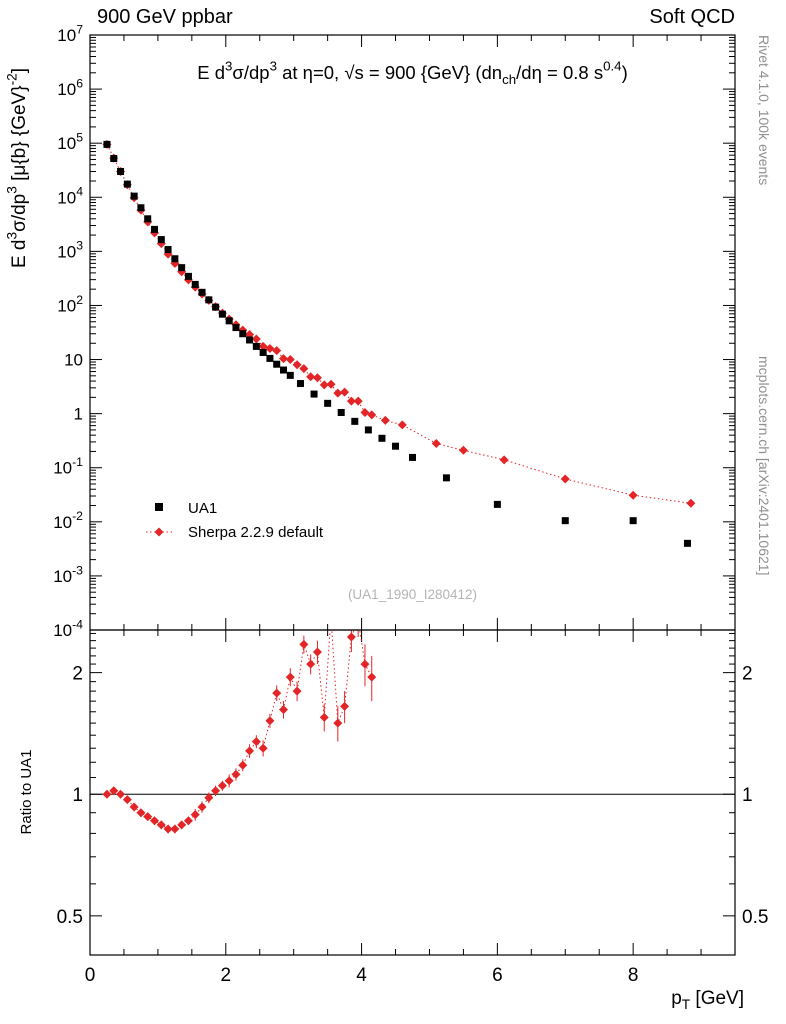 This screenshot has height=1024, width=786. I want to click on svg-text: 10³, so click(70, 250).